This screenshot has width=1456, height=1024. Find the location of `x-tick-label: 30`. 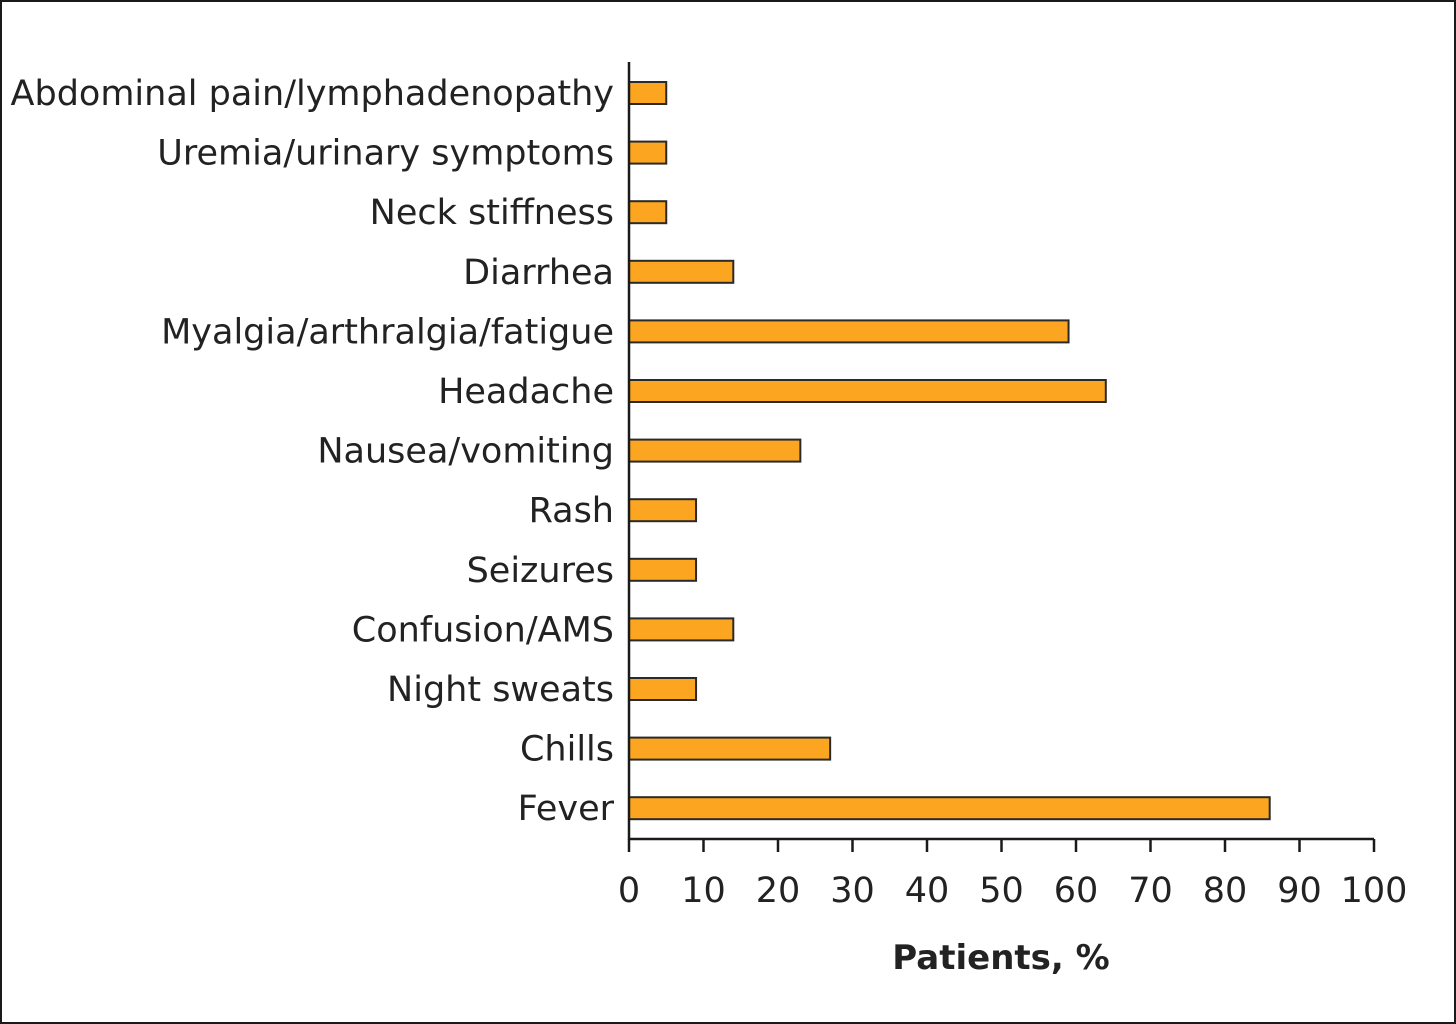

x-tick-label: 30 is located at coordinates (852, 891).